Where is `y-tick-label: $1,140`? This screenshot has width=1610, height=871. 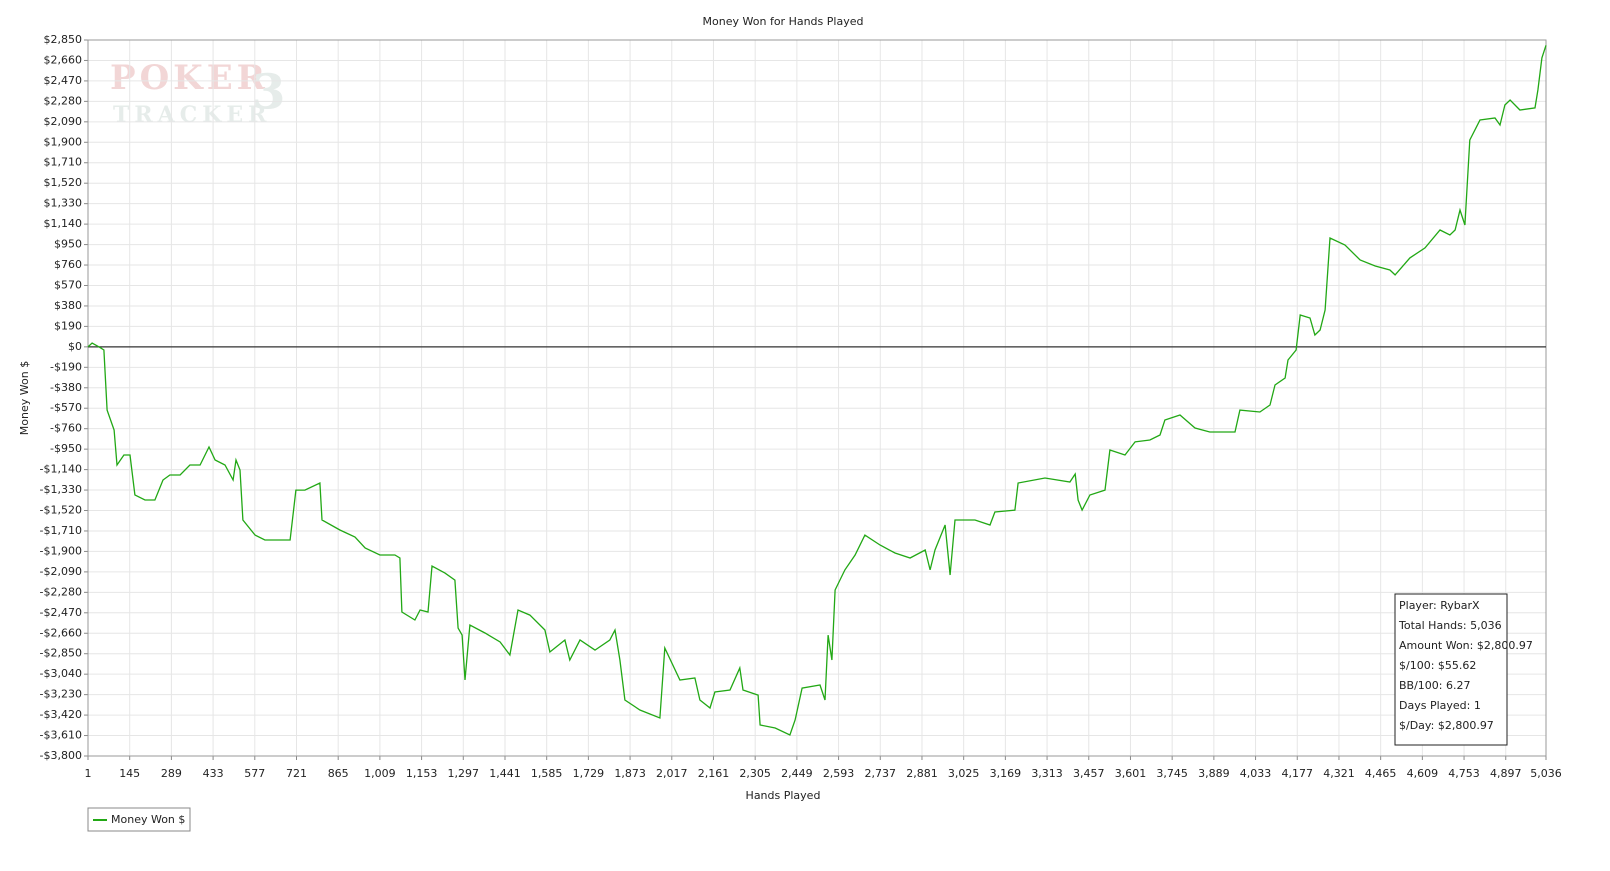
y-tick-label: $1,140 is located at coordinates (63, 223).